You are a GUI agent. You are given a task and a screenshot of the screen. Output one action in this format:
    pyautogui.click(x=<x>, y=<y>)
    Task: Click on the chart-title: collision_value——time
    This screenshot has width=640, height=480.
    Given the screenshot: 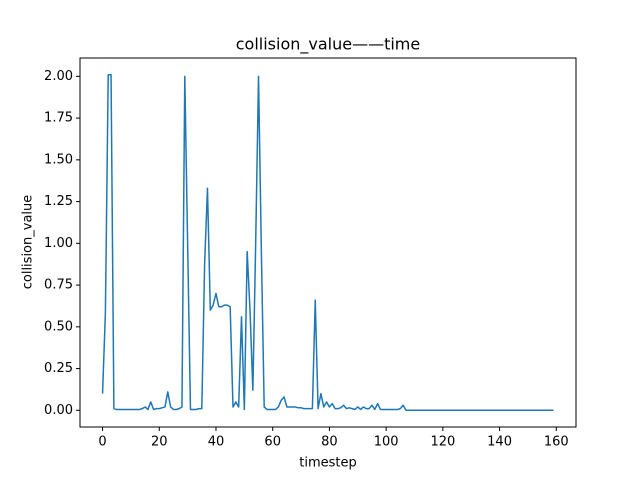 What is the action you would take?
    pyautogui.click(x=328, y=45)
    